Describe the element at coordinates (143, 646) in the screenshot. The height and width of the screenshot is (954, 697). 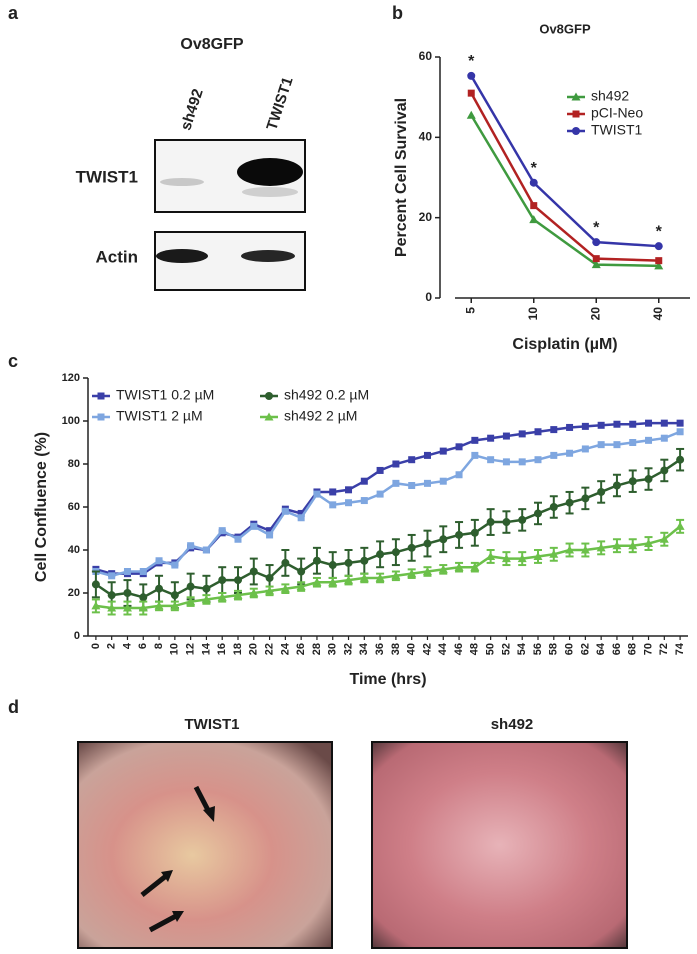
I see `x-tick-label: 6` at that location.